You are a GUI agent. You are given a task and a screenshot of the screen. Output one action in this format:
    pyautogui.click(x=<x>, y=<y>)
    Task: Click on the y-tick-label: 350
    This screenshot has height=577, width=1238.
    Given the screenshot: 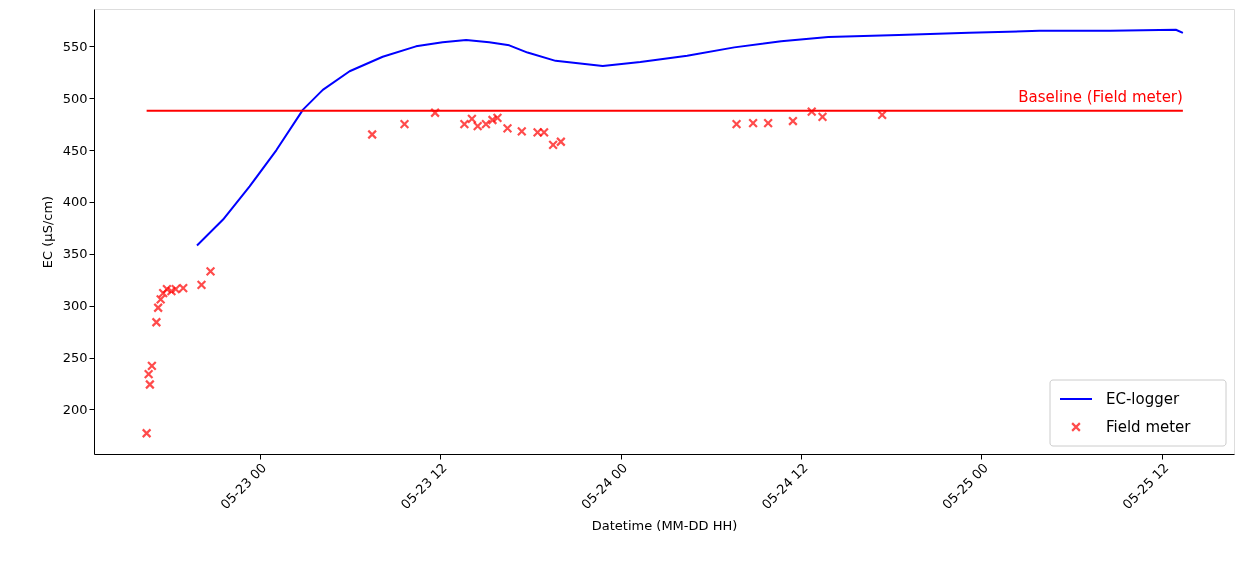 What is the action you would take?
    pyautogui.click(x=75, y=254)
    